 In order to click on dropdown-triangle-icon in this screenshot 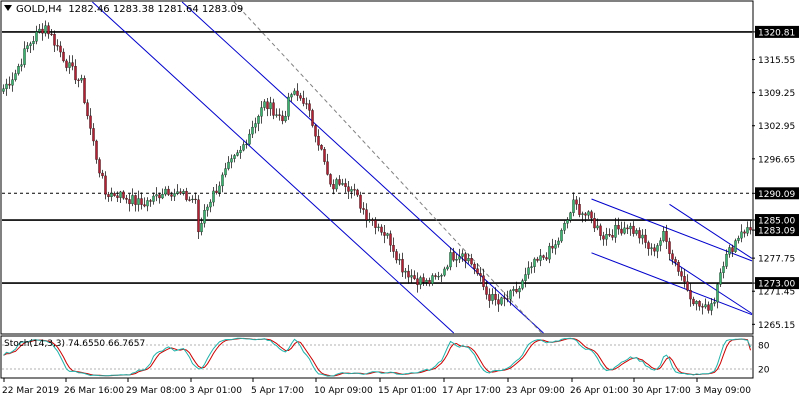, I will do `click(8, 8)`.